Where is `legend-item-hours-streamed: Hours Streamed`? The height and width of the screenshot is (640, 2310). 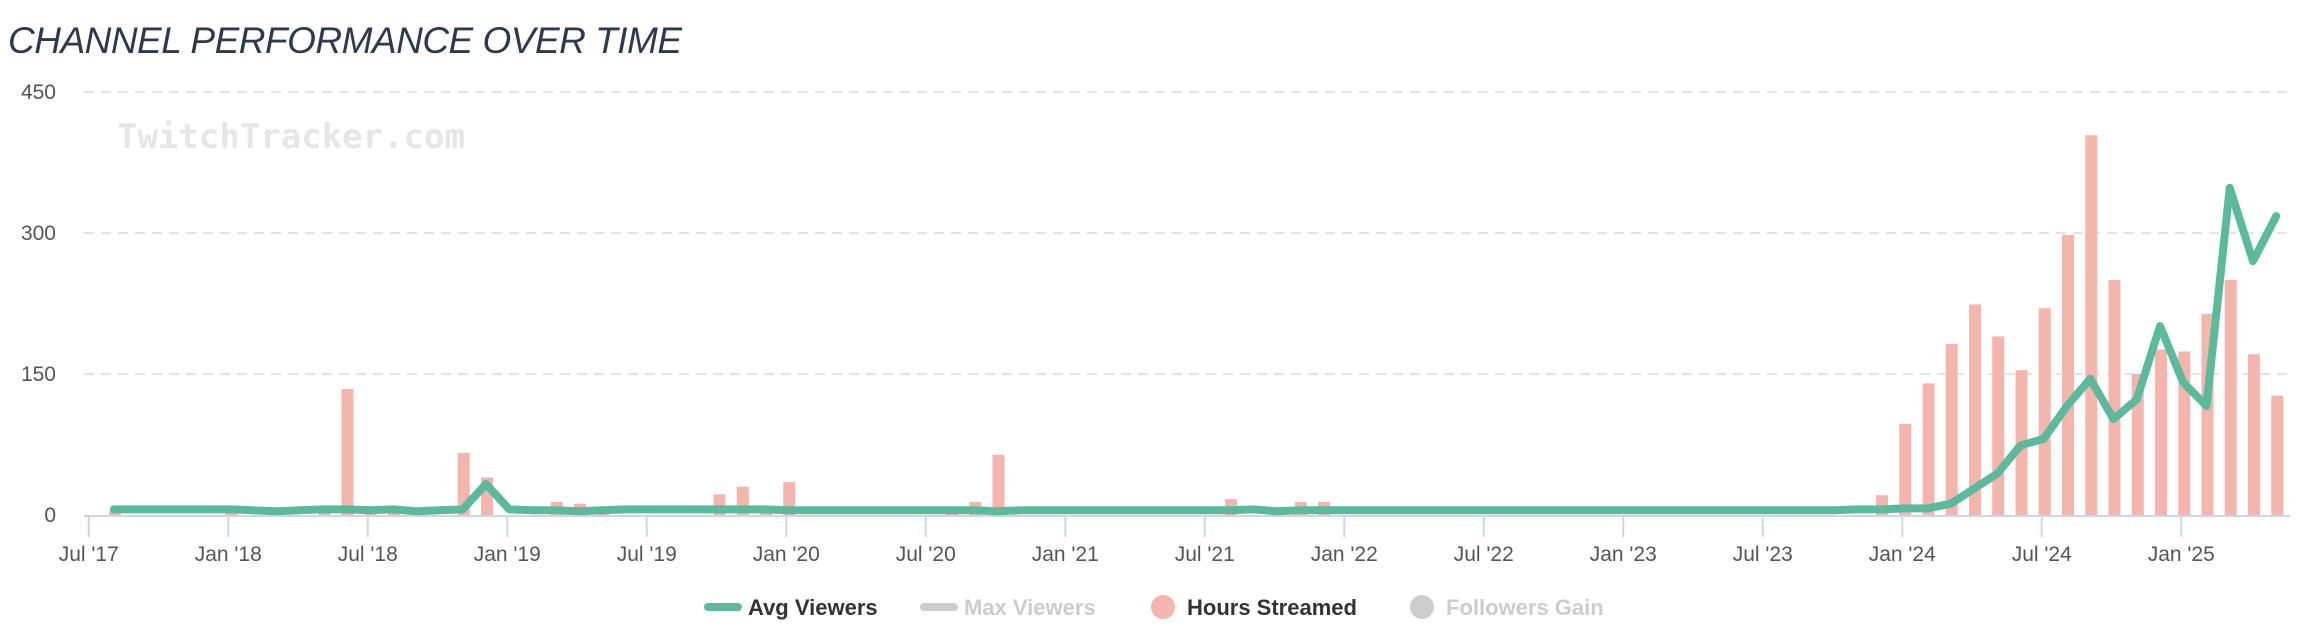
legend-item-hours-streamed: Hours Streamed is located at coordinates (1254, 607).